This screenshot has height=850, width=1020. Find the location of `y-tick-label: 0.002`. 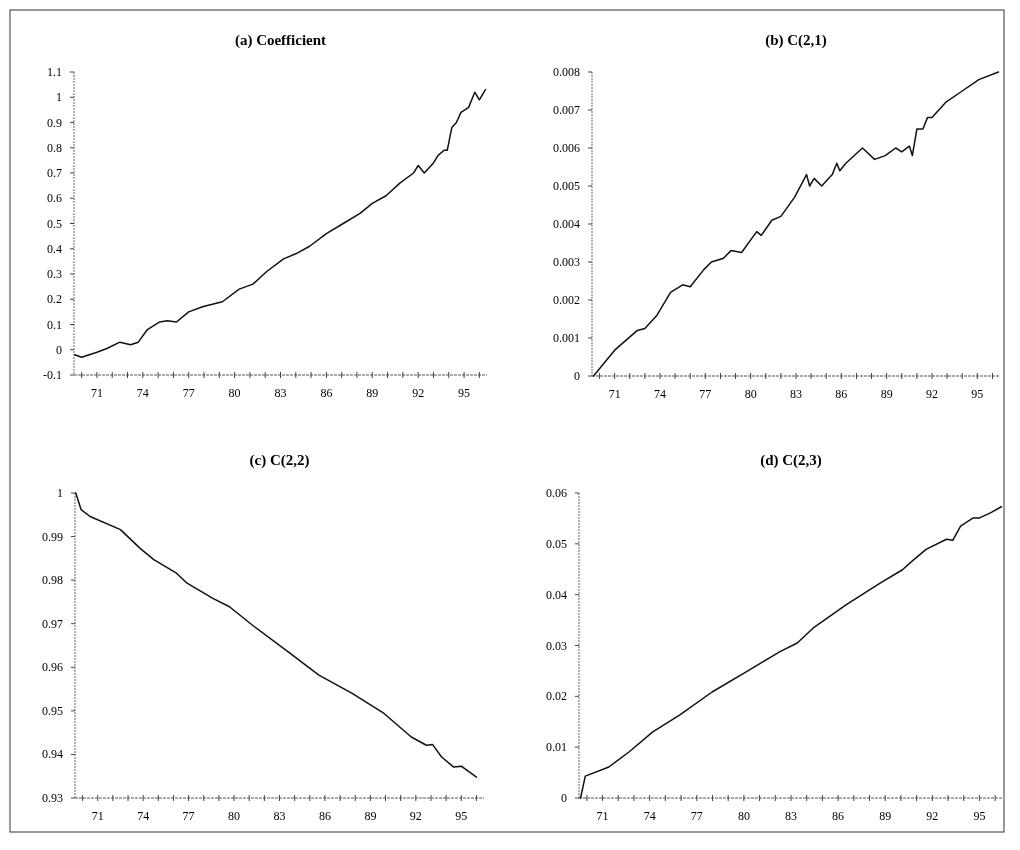

y-tick-label: 0.002 is located at coordinates (566, 300).